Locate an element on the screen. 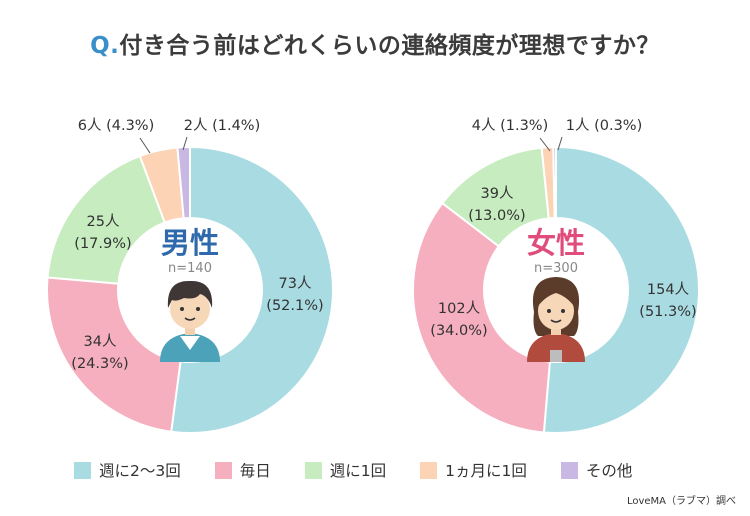  female-slice-other is located at coordinates (554, 182).